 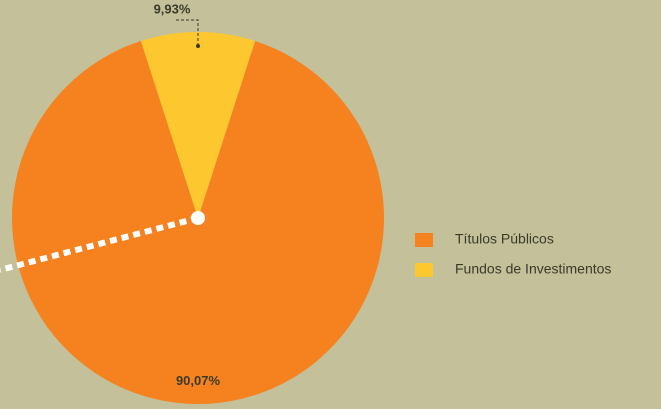 What do you see at coordinates (504, 239) in the screenshot?
I see `legend-label: Títulos Públicos` at bounding box center [504, 239].